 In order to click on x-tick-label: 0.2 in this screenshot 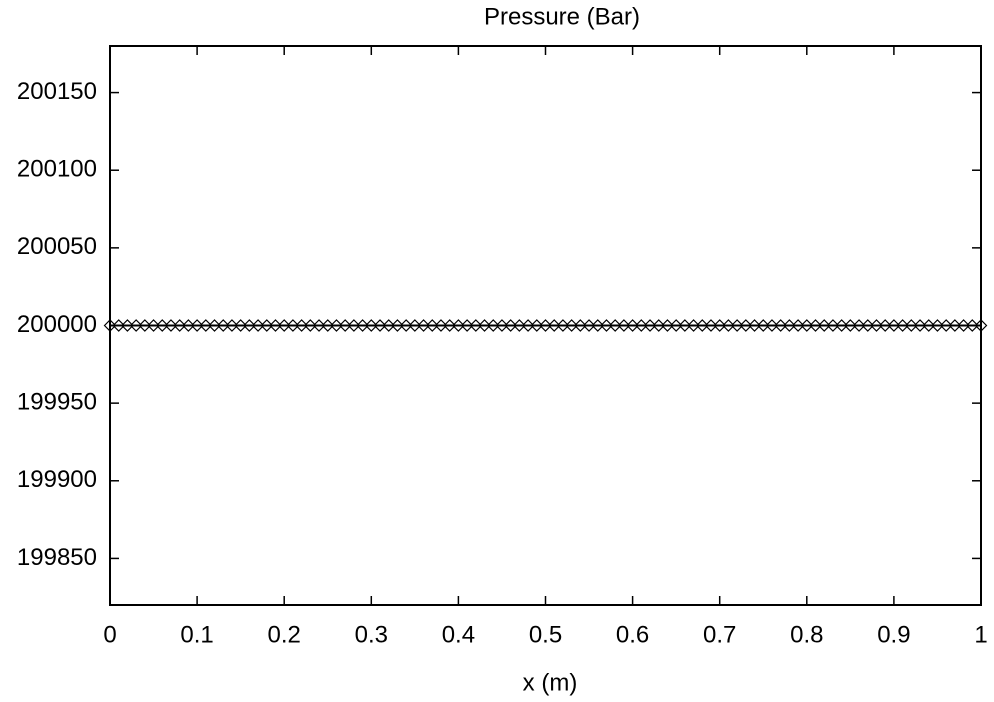, I will do `click(284, 634)`.